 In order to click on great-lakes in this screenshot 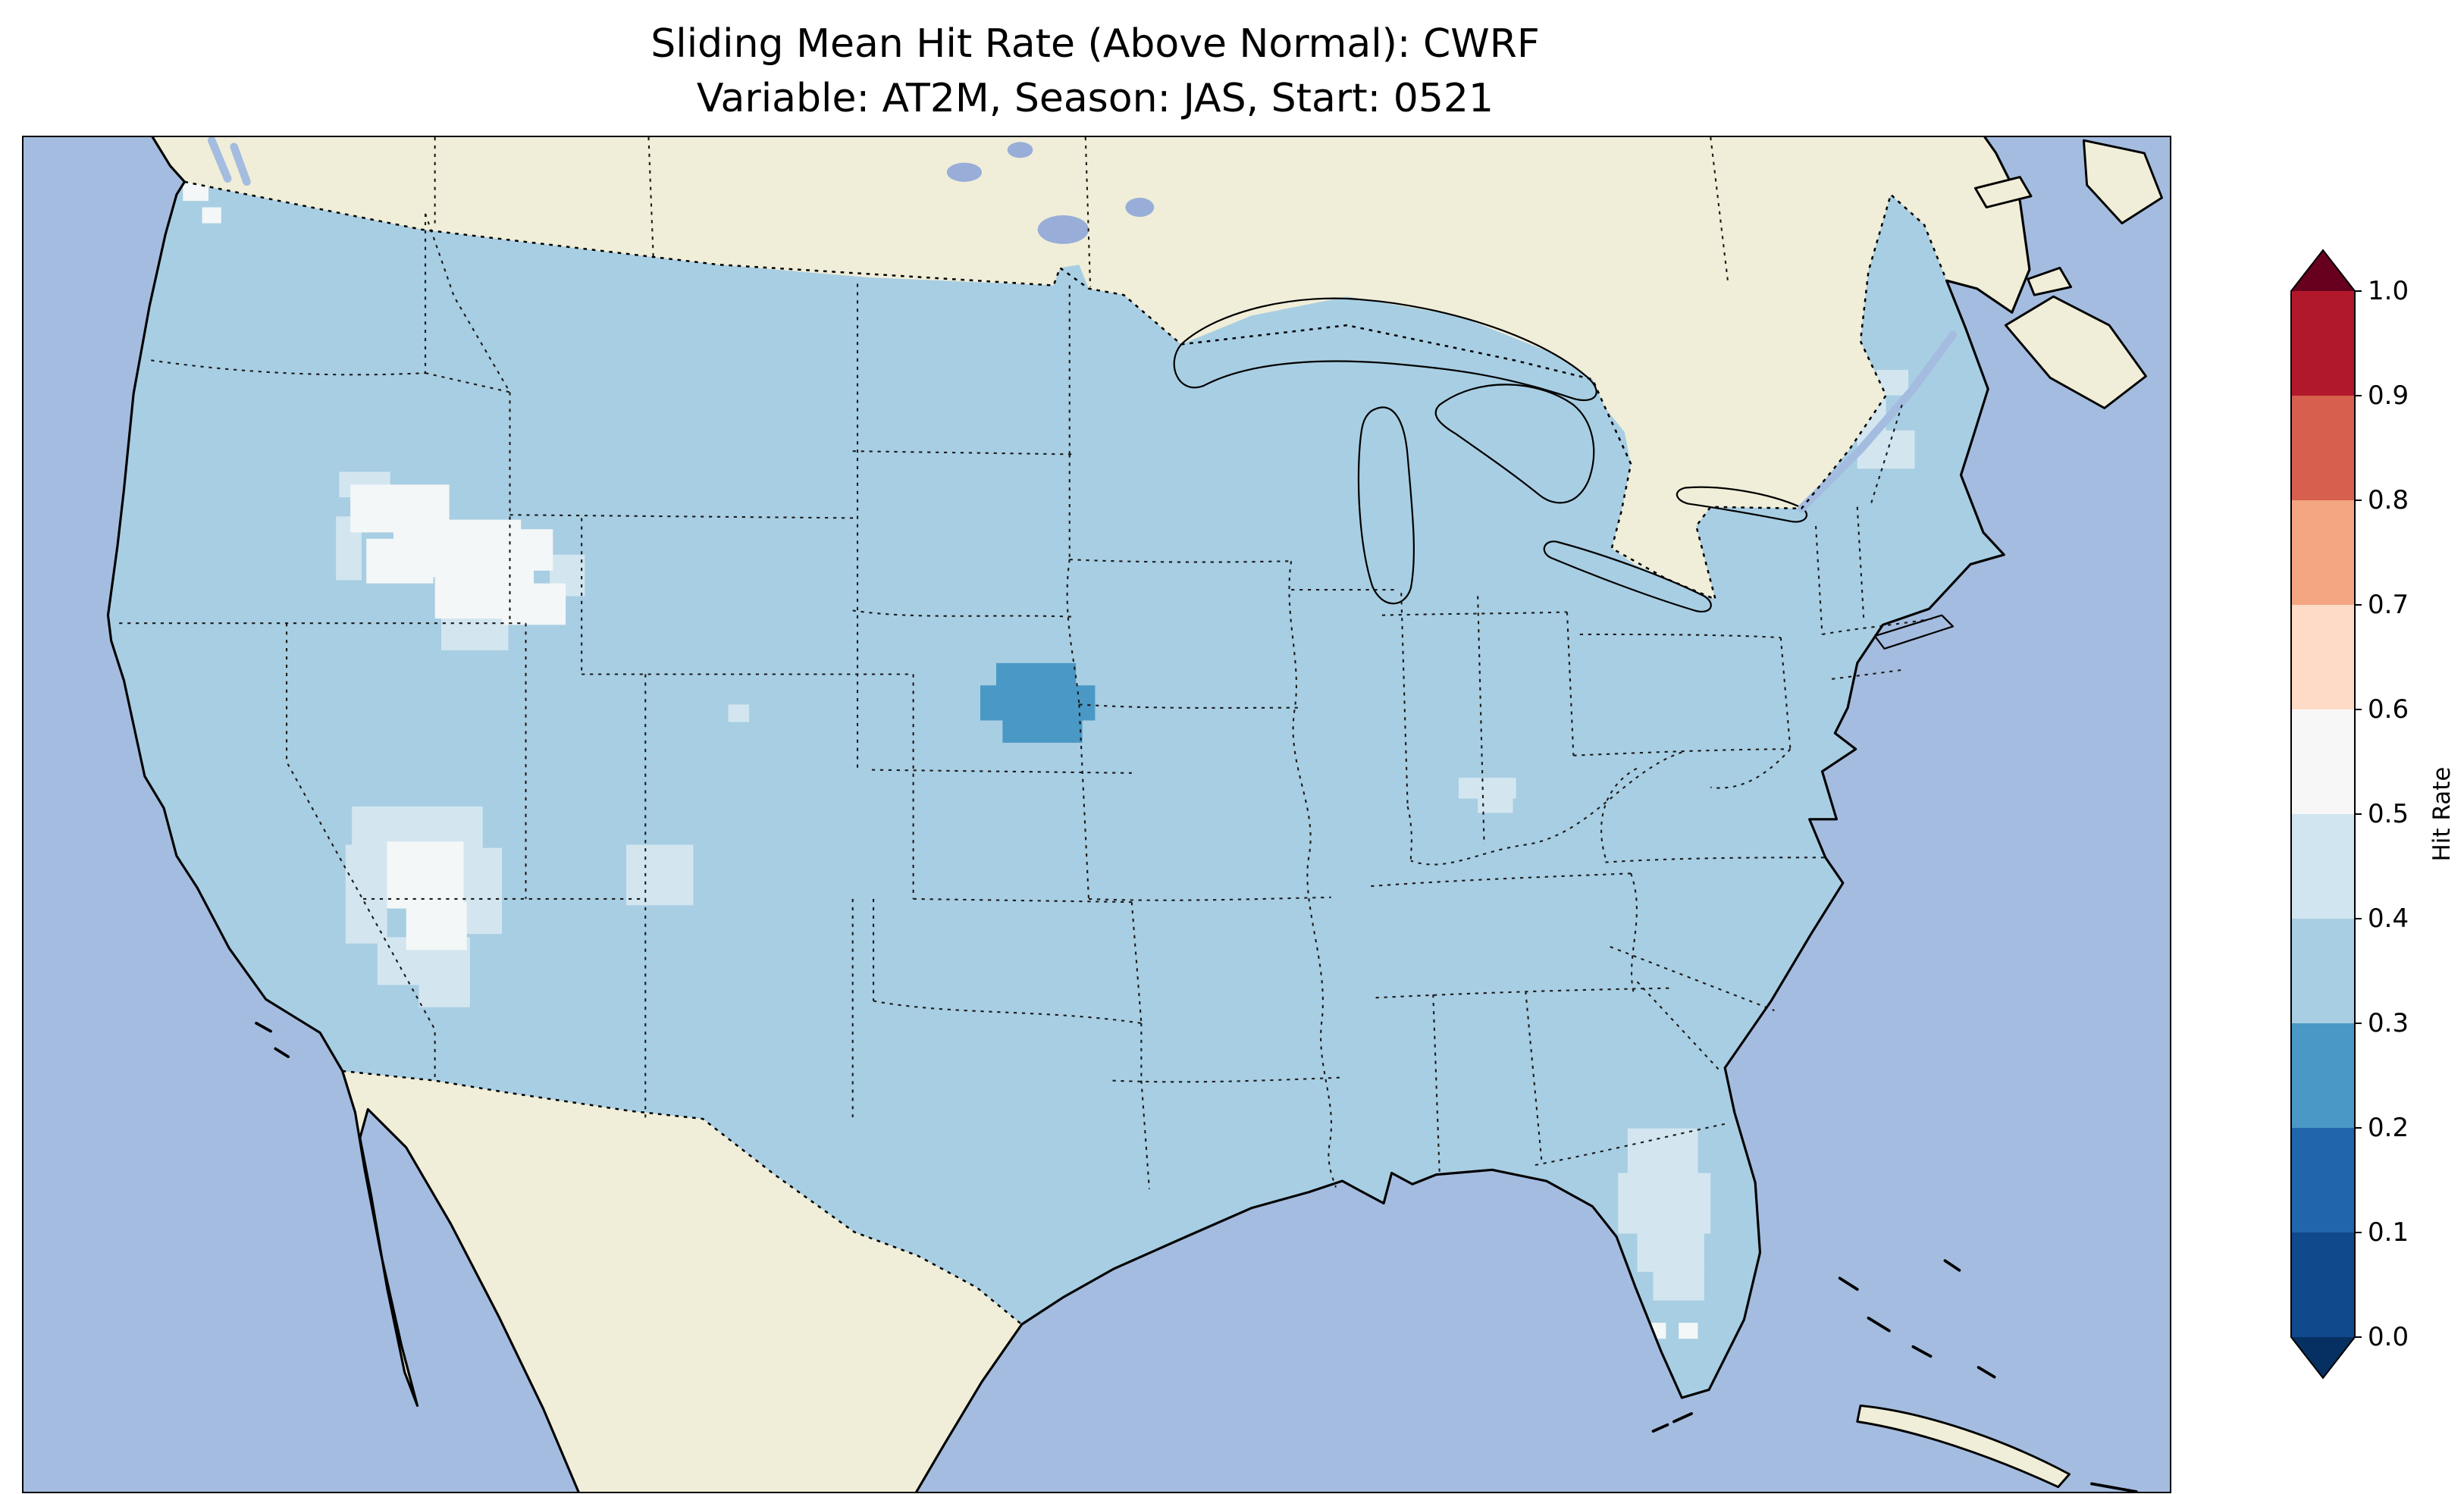, I will do `click(1377, 377)`.